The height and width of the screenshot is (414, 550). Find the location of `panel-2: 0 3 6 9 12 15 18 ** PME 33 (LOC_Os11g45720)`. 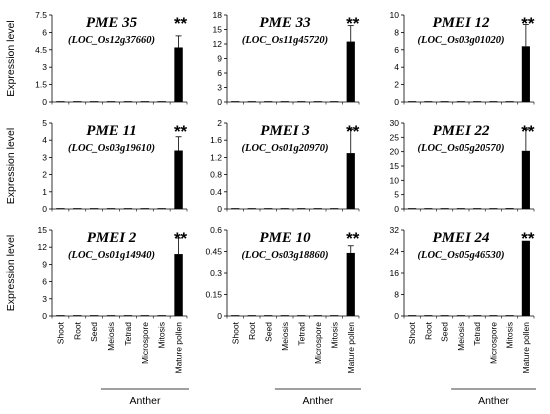

panel-2: 0 3 6 9 12 15 18 ** PME 33 (LOC_Os11g45720) is located at coordinates (286, 58).